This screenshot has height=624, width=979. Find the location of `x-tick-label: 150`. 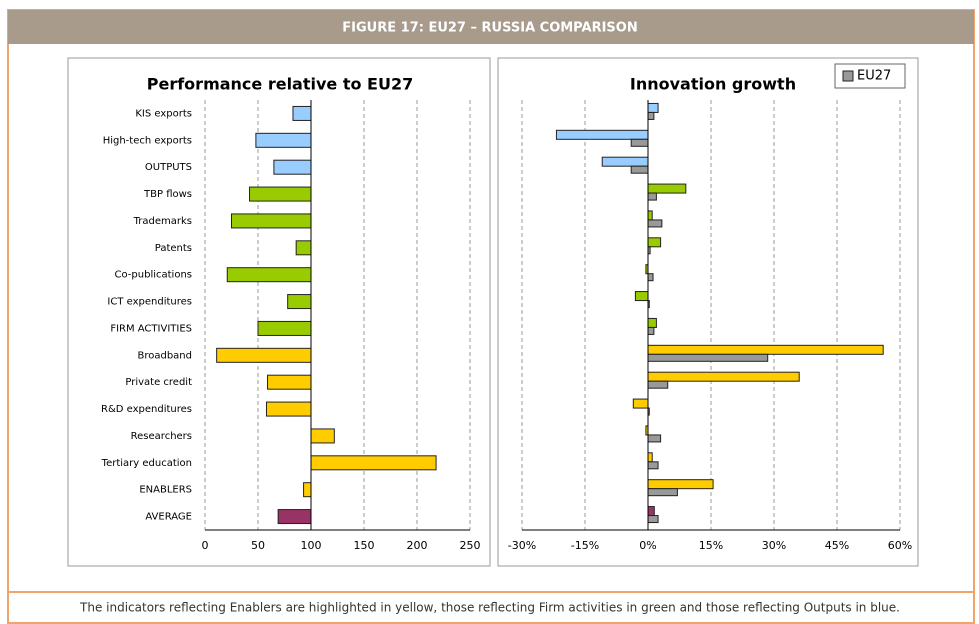

x-tick-label: 150 is located at coordinates (364, 545).